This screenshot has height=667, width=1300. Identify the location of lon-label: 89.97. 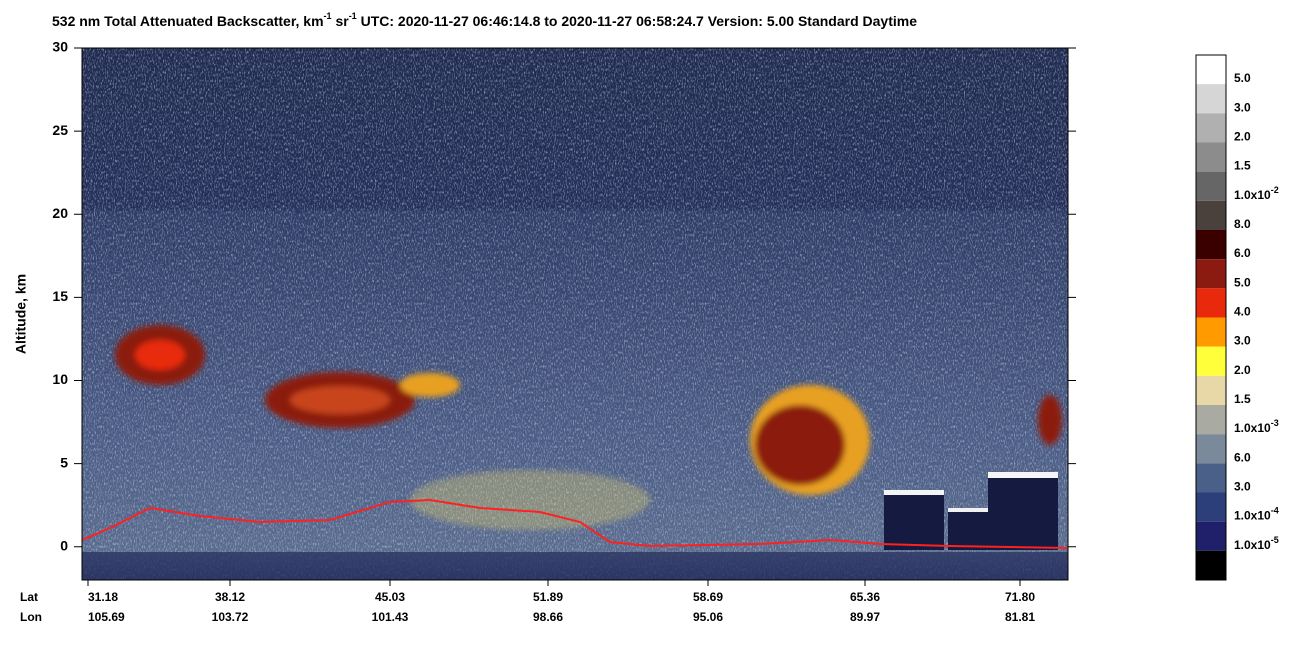
(865, 617).